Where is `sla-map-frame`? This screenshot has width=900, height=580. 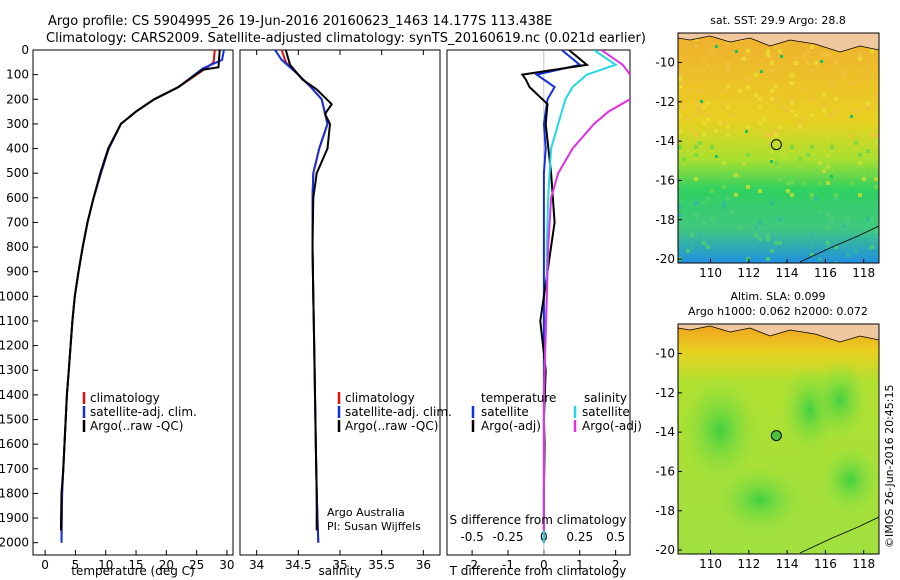 sla-map-frame is located at coordinates (778, 439).